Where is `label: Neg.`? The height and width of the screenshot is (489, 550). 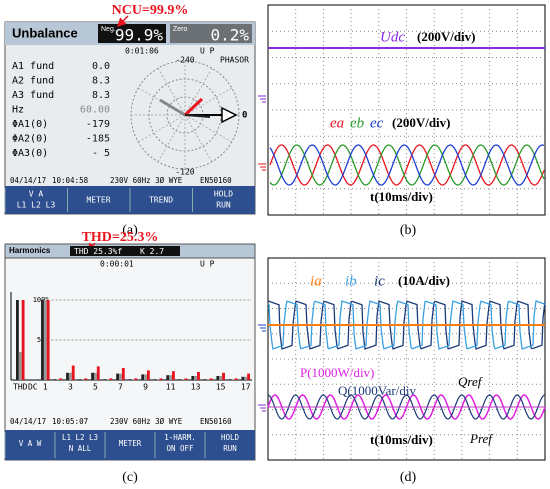 label: Neg. is located at coordinates (108, 29).